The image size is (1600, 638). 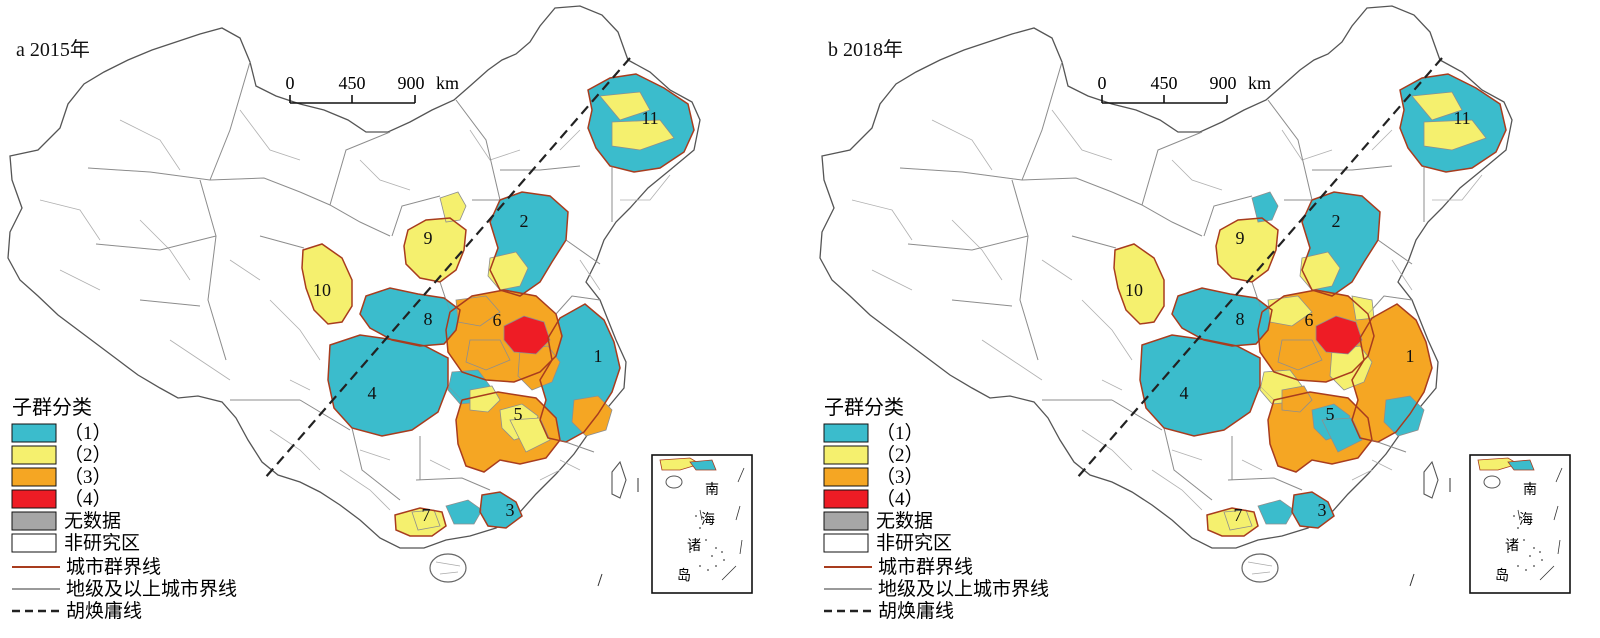 I want to click on panel-label: a 2015年, so click(x=53, y=49).